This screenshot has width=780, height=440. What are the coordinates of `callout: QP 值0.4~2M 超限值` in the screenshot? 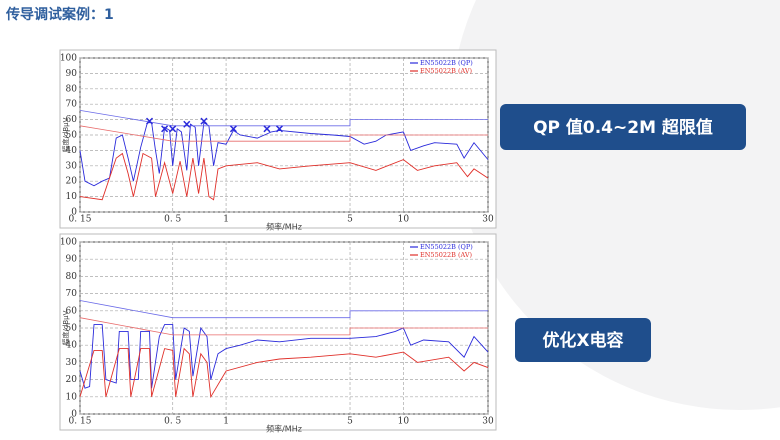 It's located at (623, 127).